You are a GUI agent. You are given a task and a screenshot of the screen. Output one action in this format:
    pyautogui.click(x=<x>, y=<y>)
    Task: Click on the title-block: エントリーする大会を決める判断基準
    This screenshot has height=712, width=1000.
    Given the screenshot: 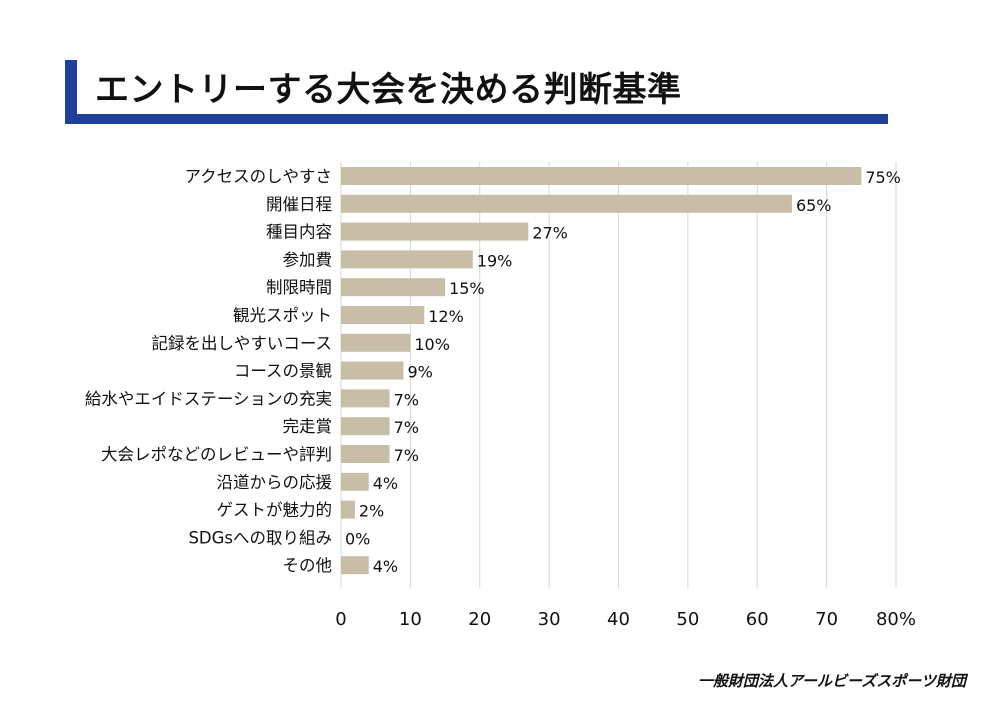 What is the action you would take?
    pyautogui.click(x=476, y=92)
    